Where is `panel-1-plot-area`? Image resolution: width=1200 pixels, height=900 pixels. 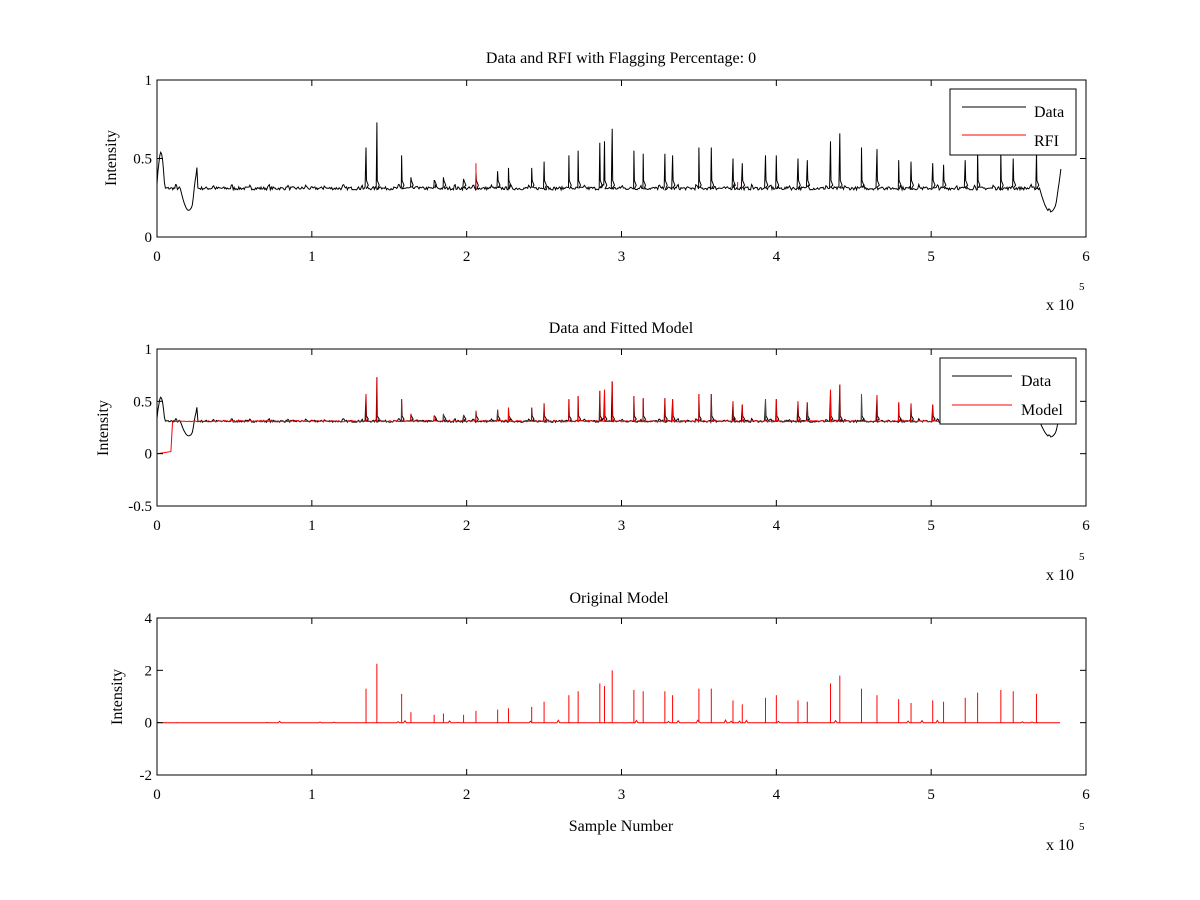 panel-1-plot-area is located at coordinates (609, 167).